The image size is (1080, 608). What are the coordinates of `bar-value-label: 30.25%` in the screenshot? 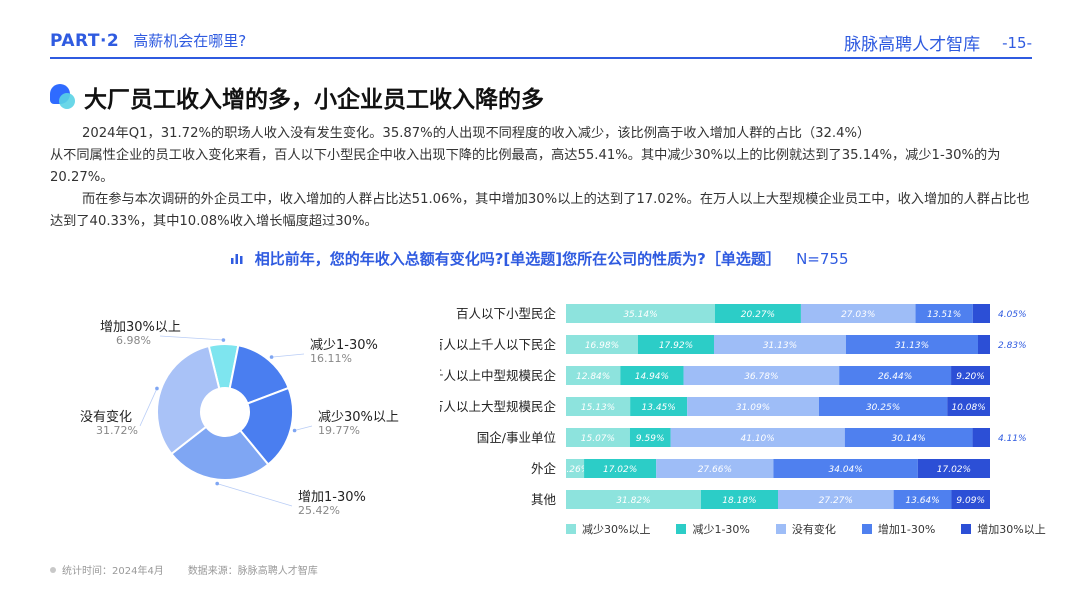 It's located at (883, 408).